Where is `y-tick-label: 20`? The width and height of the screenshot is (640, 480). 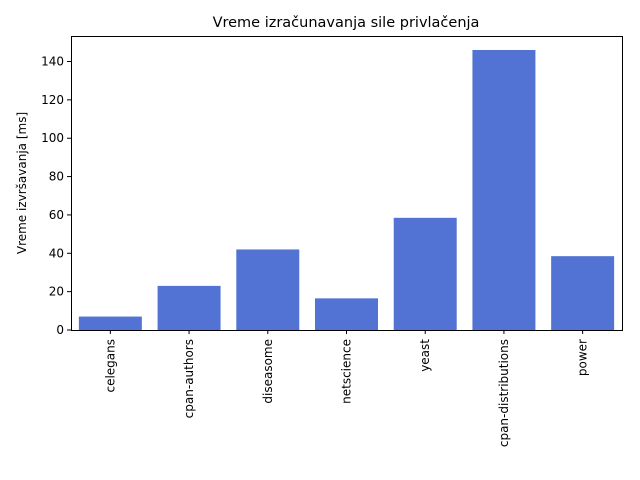
y-tick-label: 20 is located at coordinates (56, 292).